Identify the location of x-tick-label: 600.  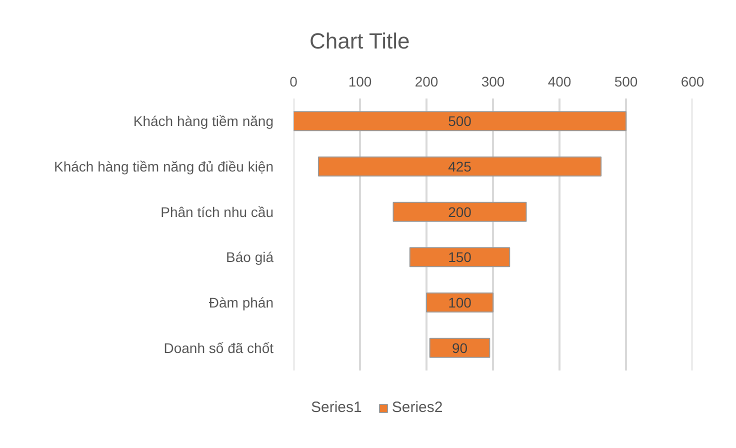
(692, 82).